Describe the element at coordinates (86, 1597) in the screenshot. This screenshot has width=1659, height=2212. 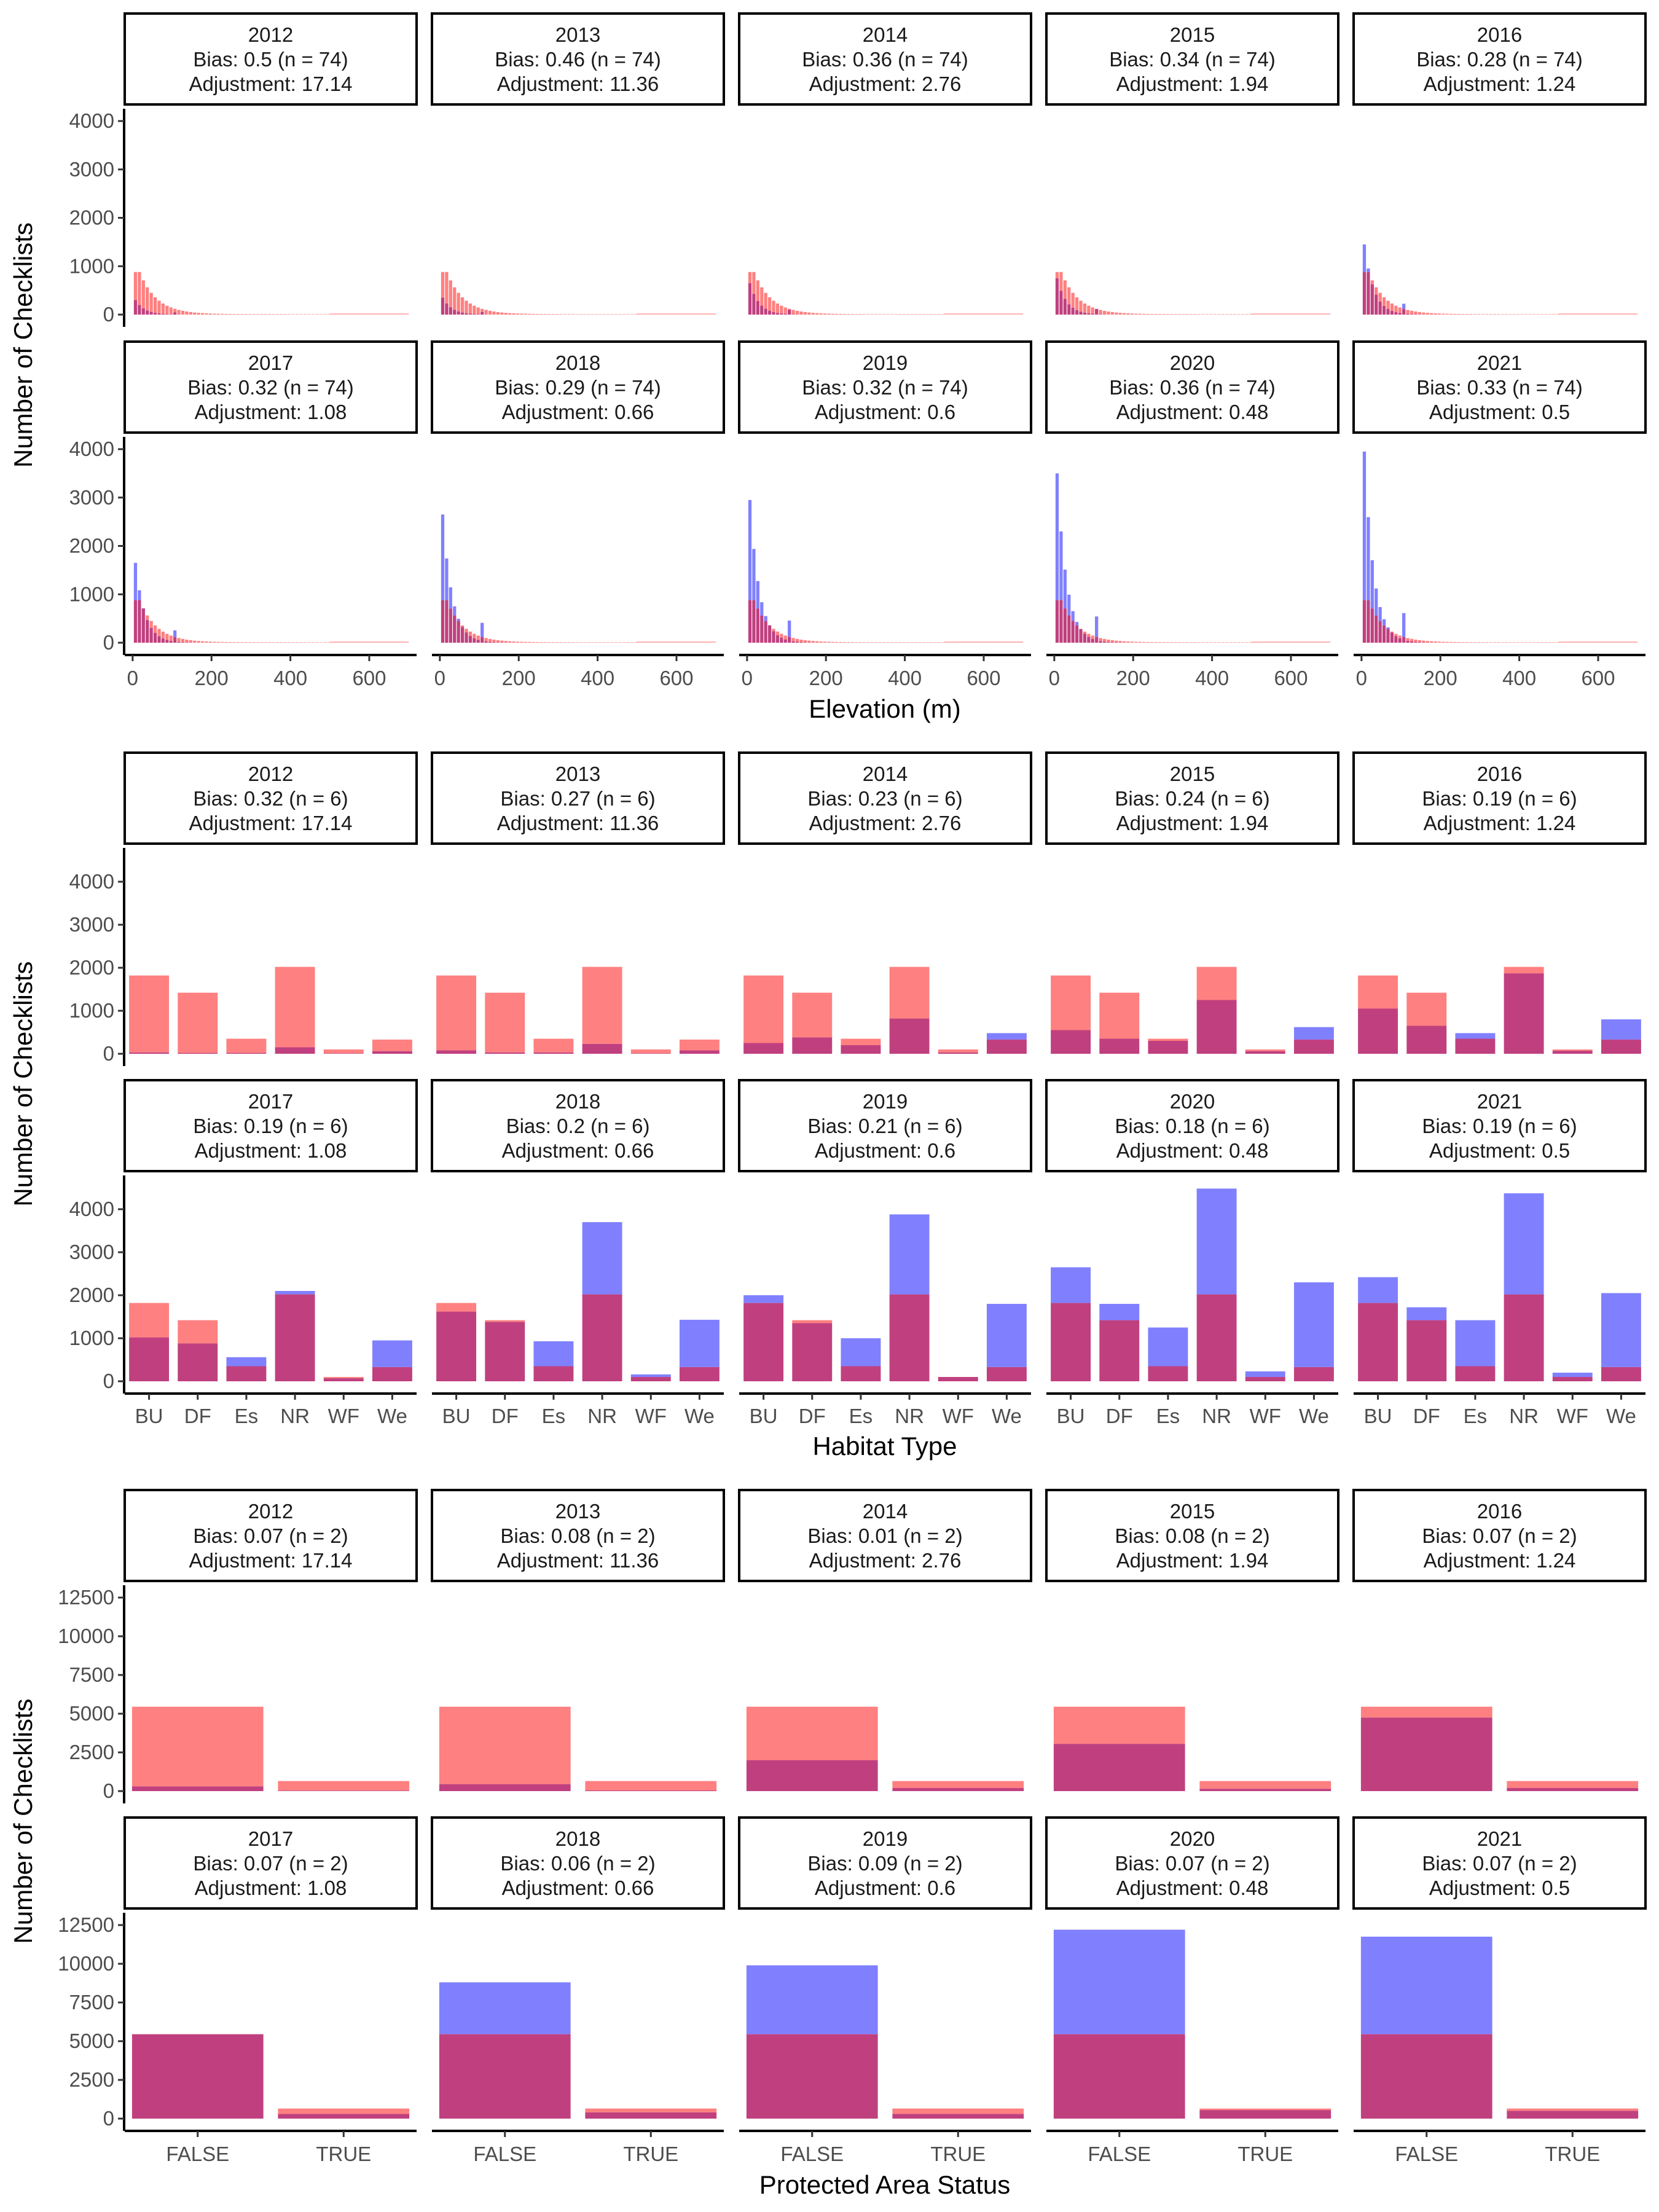
I see `y-tick-label: 12500` at that location.